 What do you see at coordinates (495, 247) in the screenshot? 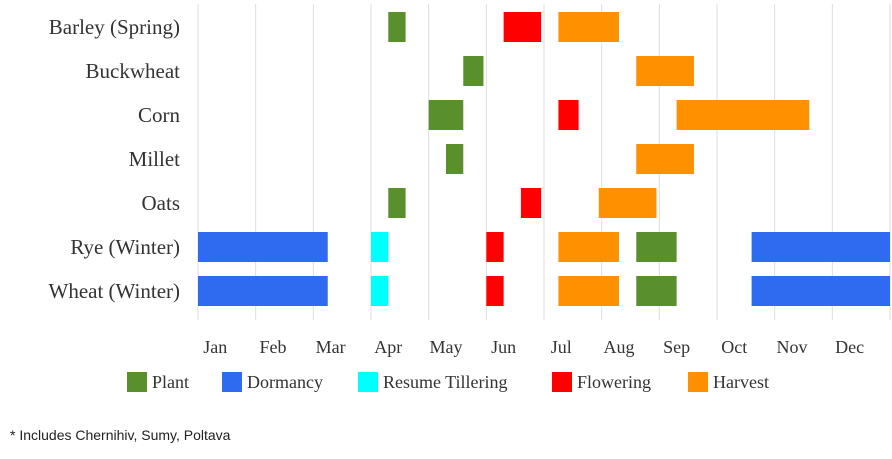
I see `bar-rye-winter-flowering` at bounding box center [495, 247].